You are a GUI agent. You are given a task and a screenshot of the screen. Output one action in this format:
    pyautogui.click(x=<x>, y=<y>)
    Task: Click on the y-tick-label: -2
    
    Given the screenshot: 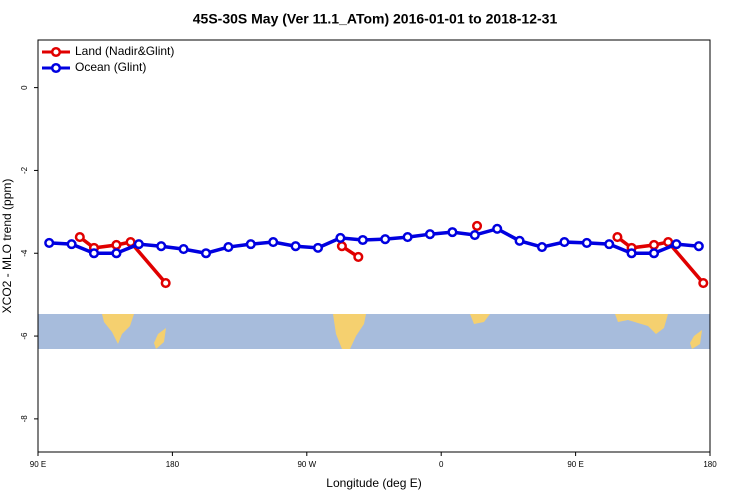 What is the action you would take?
    pyautogui.click(x=24, y=170)
    